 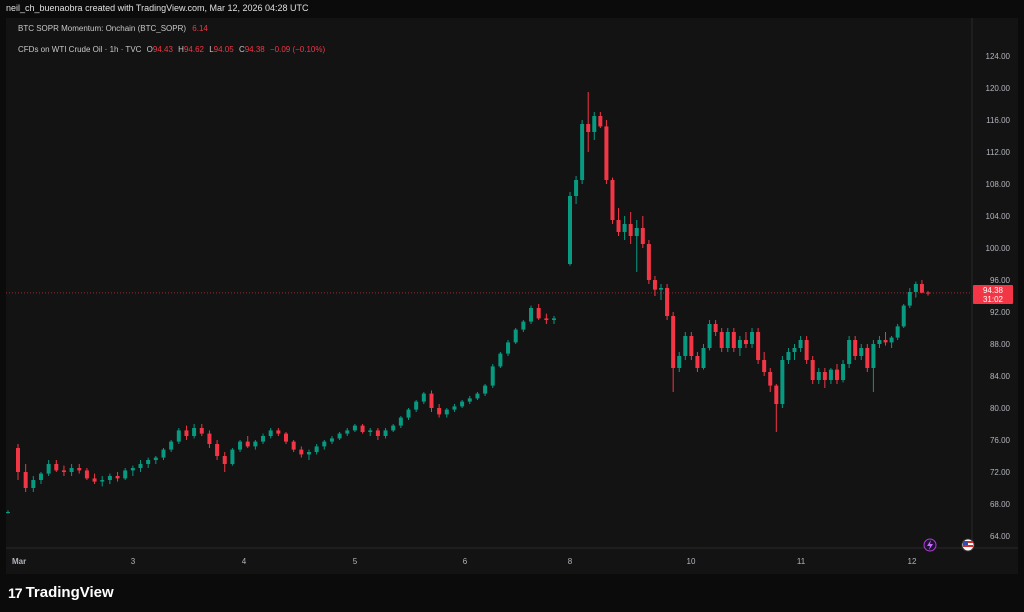 What do you see at coordinates (998, 120) in the screenshot?
I see `y-tick-label: 116.00` at bounding box center [998, 120].